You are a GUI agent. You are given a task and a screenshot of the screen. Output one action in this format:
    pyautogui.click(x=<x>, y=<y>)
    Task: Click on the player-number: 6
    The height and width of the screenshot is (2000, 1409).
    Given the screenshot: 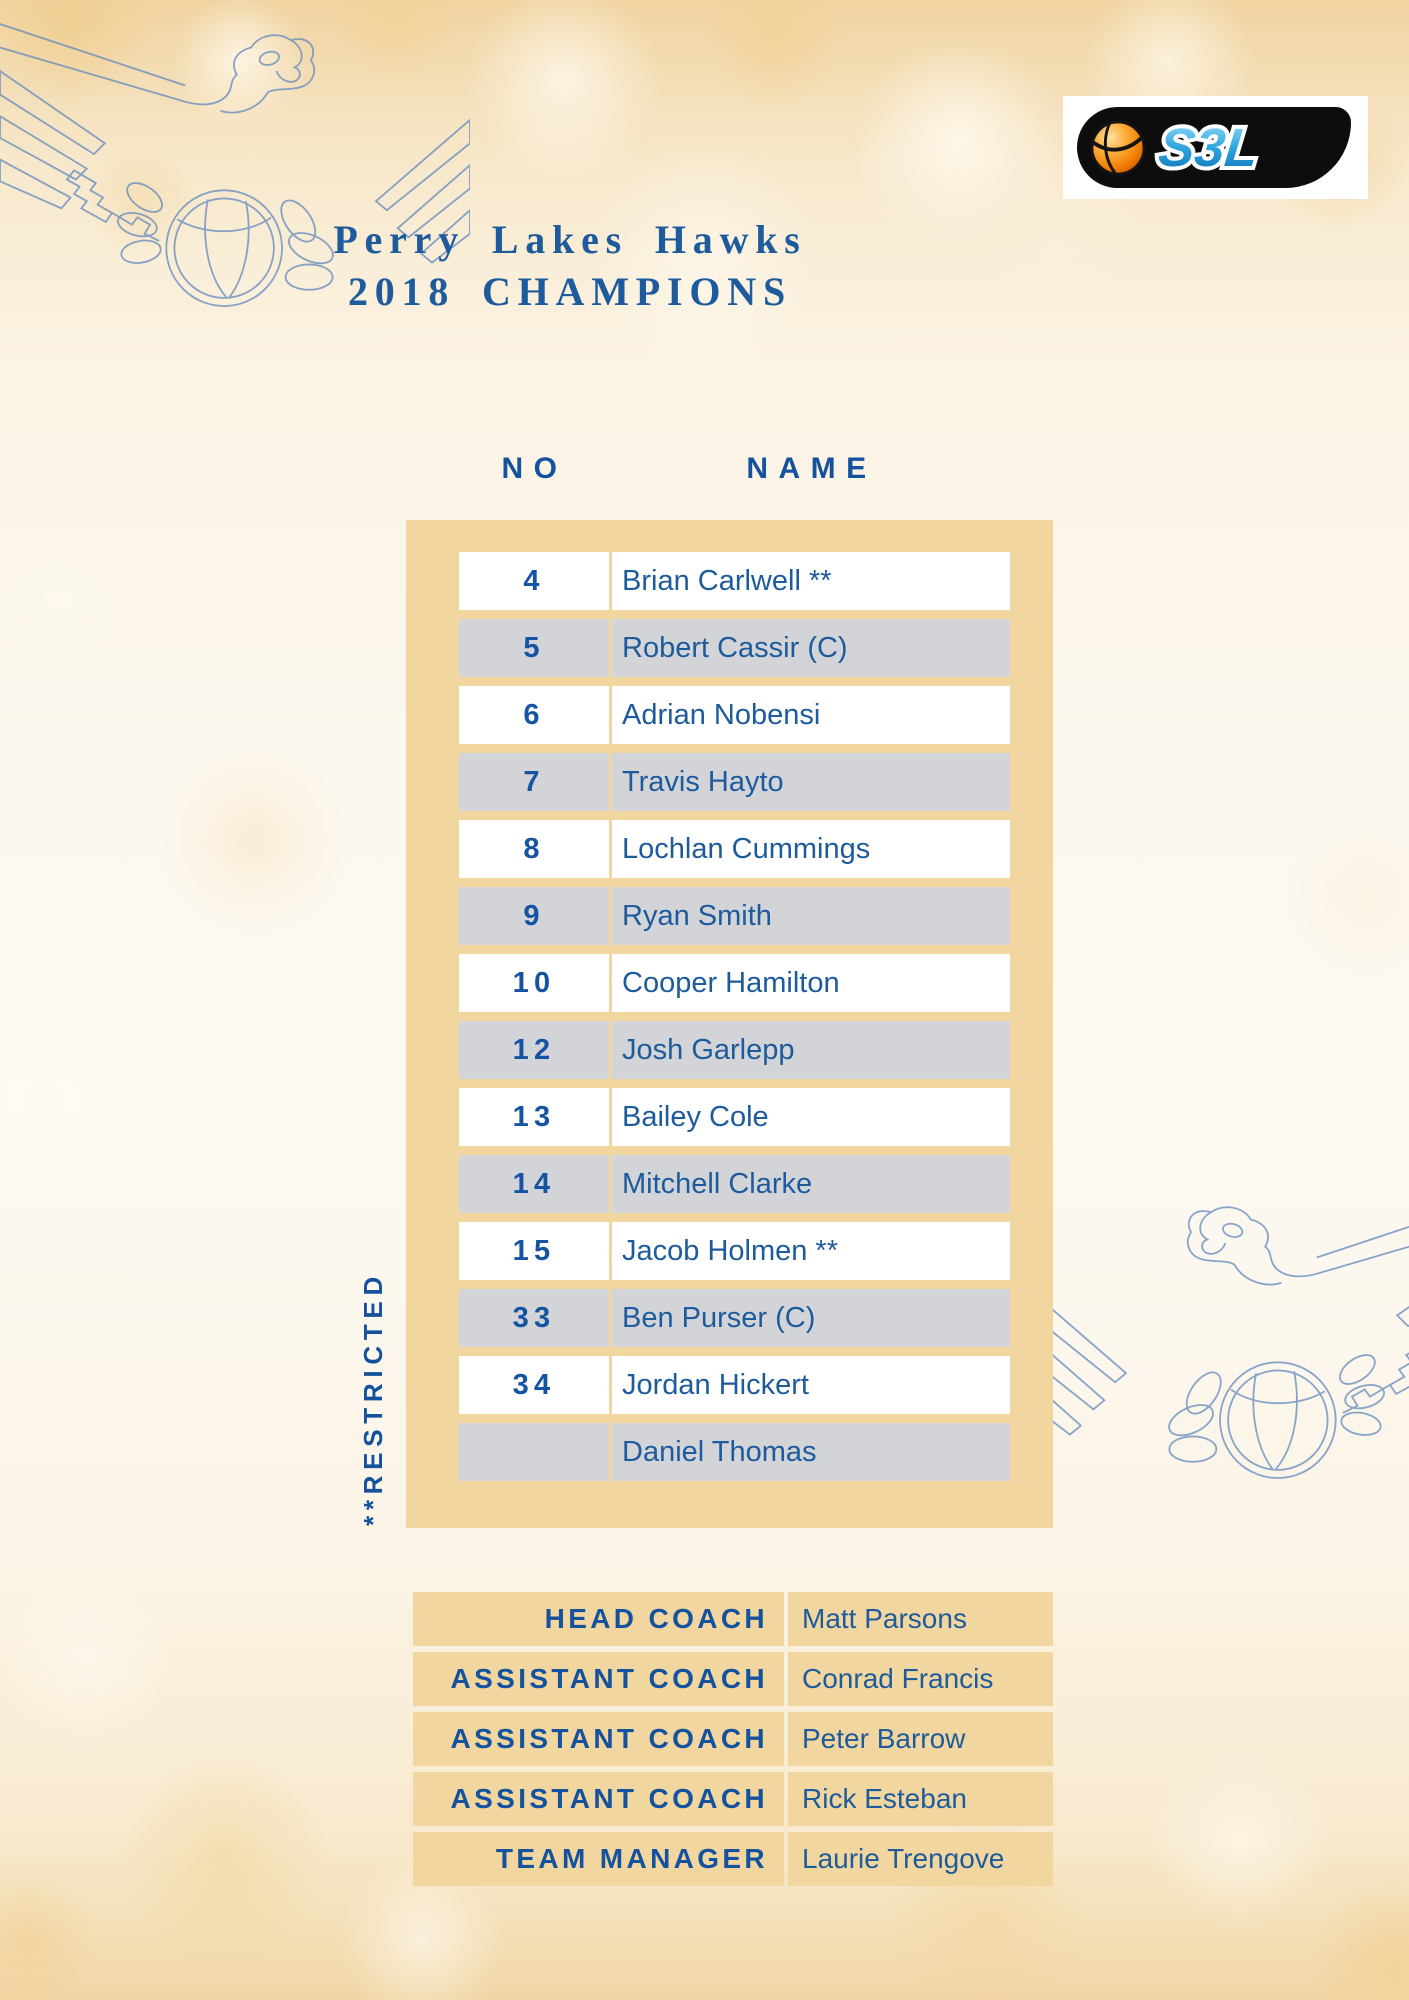 What is the action you would take?
    pyautogui.click(x=534, y=715)
    